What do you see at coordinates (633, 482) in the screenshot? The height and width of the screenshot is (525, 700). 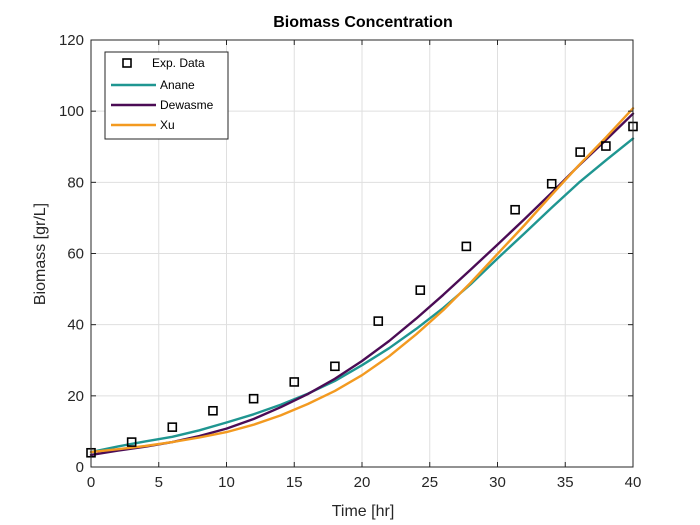 I see `x-tick-label: 40` at bounding box center [633, 482].